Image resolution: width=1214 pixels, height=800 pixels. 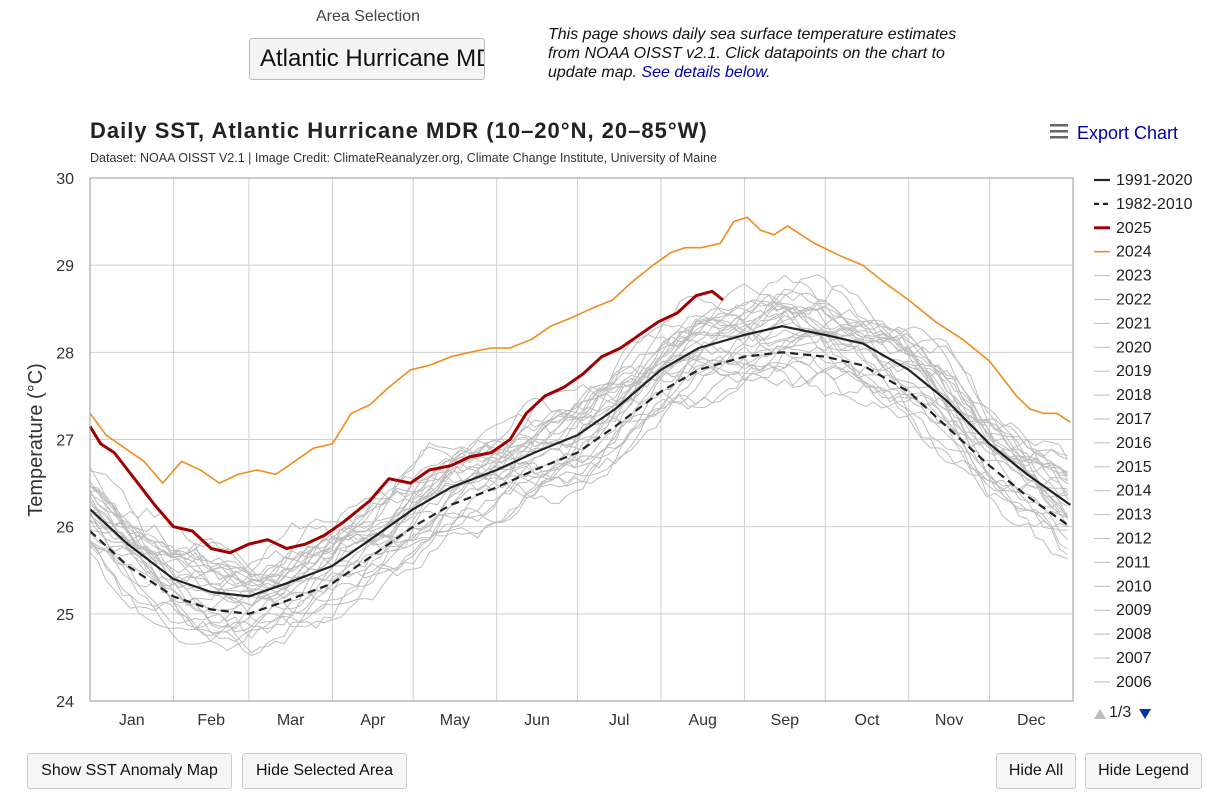 I want to click on y-axis-label: Temperature (°C), so click(x=36, y=440).